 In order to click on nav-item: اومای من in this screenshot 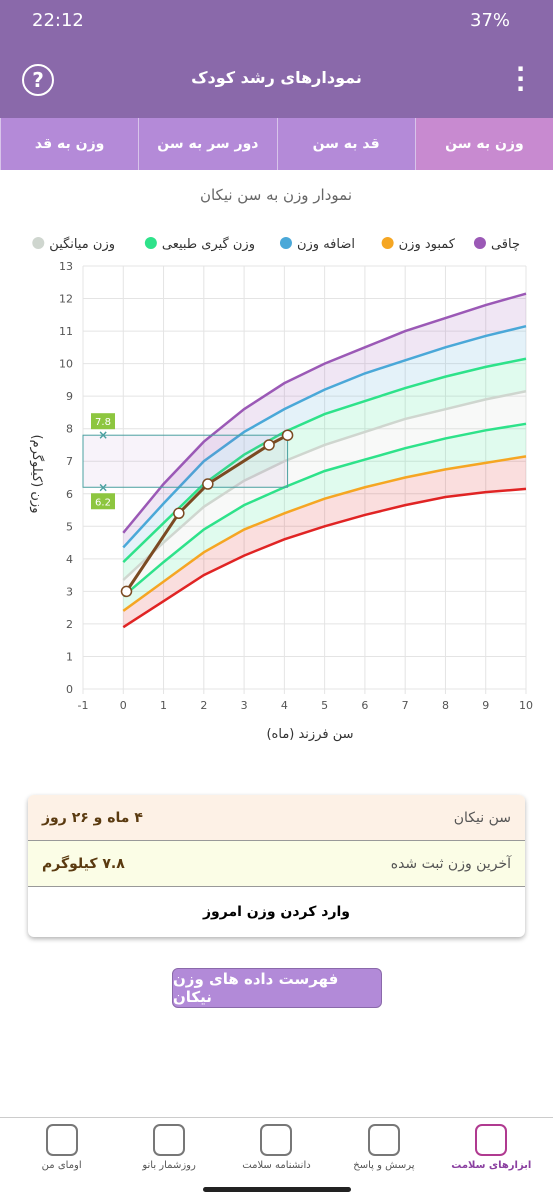, I will do `click(61, 1146)`.